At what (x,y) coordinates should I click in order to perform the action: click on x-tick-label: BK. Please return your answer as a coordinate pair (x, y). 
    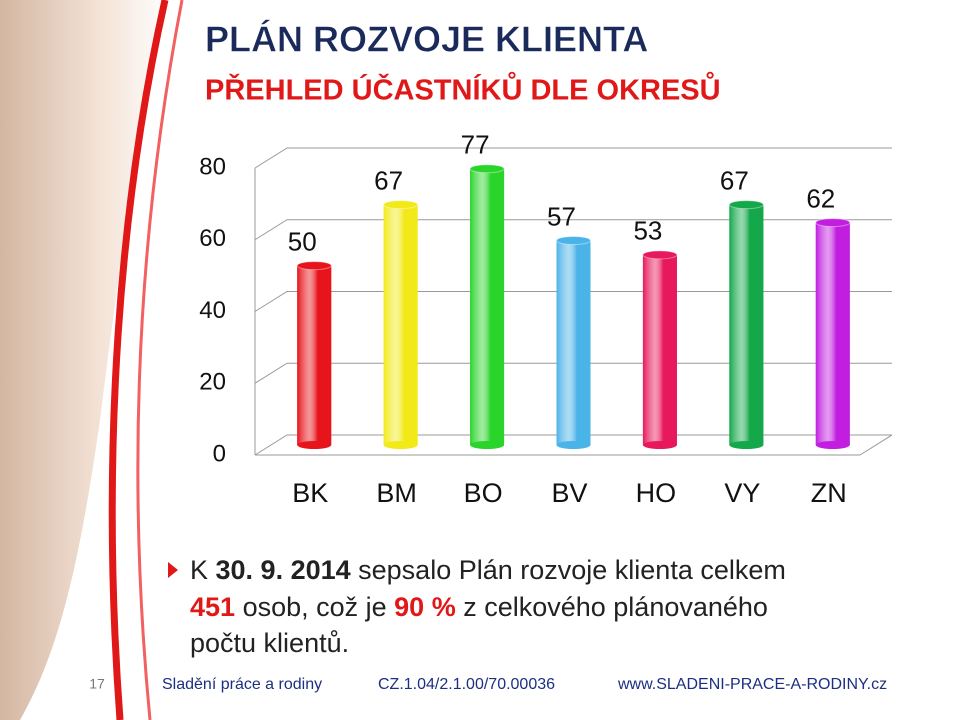
    Looking at the image, I should click on (310, 493).